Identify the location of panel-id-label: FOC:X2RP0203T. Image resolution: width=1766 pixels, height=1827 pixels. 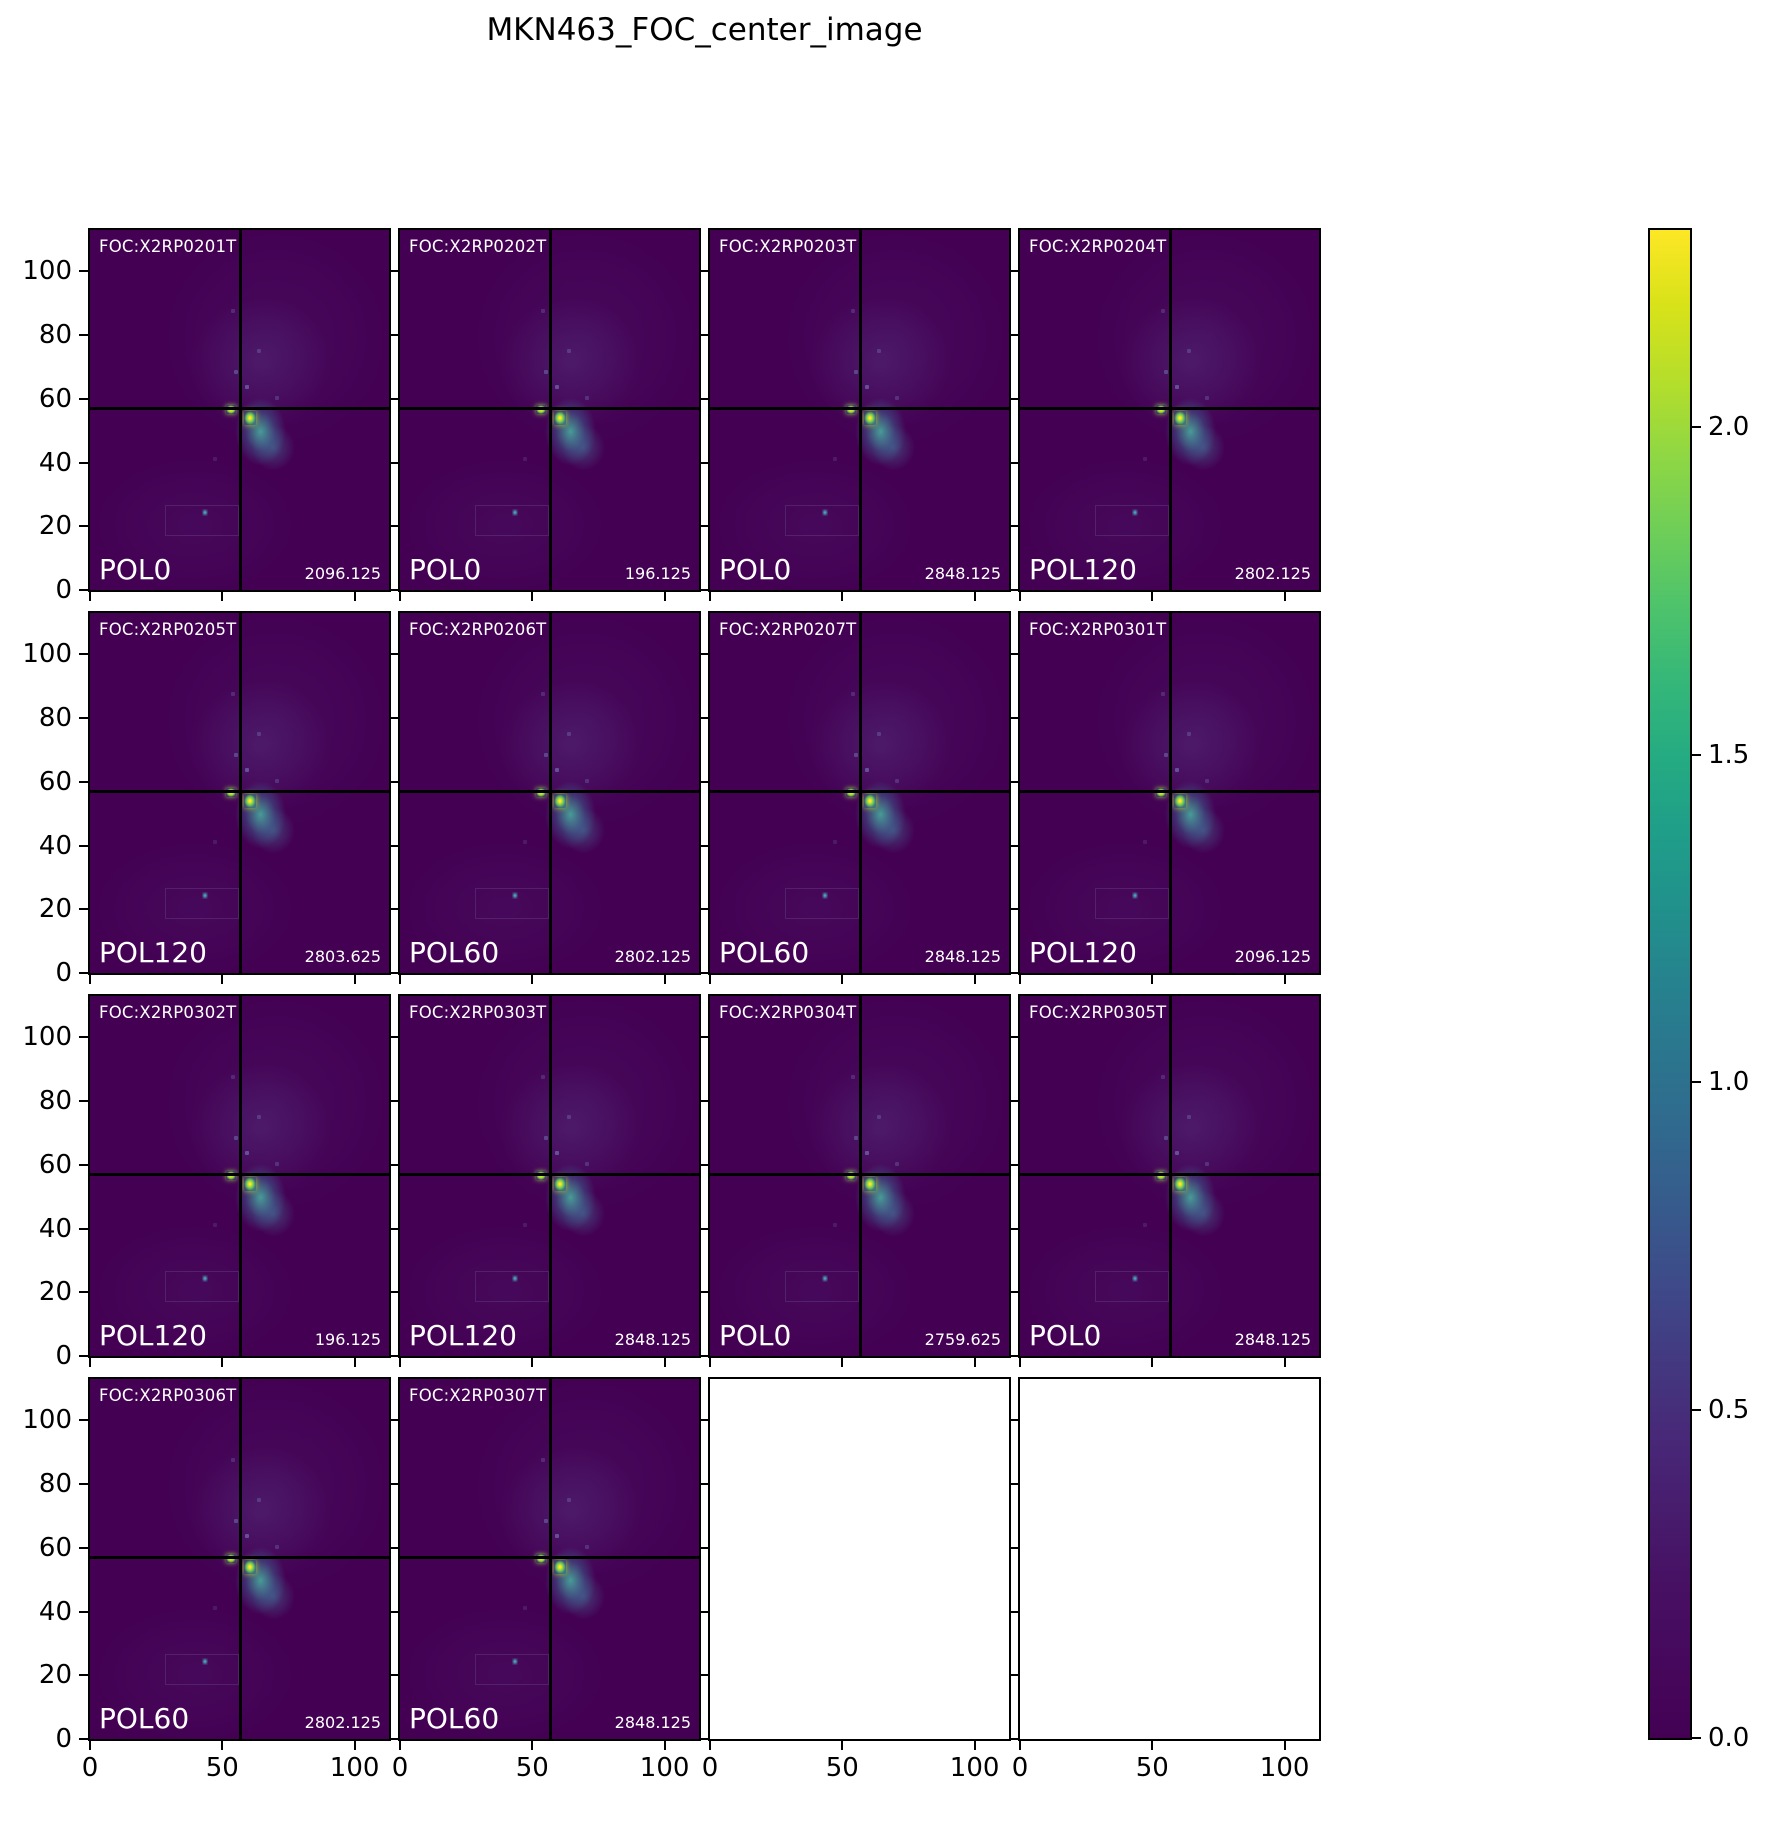
(788, 246).